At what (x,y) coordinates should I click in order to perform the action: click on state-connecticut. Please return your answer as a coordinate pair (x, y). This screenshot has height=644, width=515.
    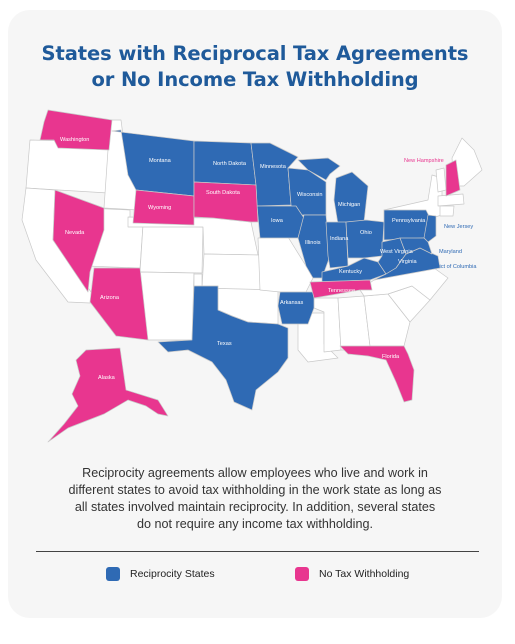
    Looking at the image, I should click on (447, 211).